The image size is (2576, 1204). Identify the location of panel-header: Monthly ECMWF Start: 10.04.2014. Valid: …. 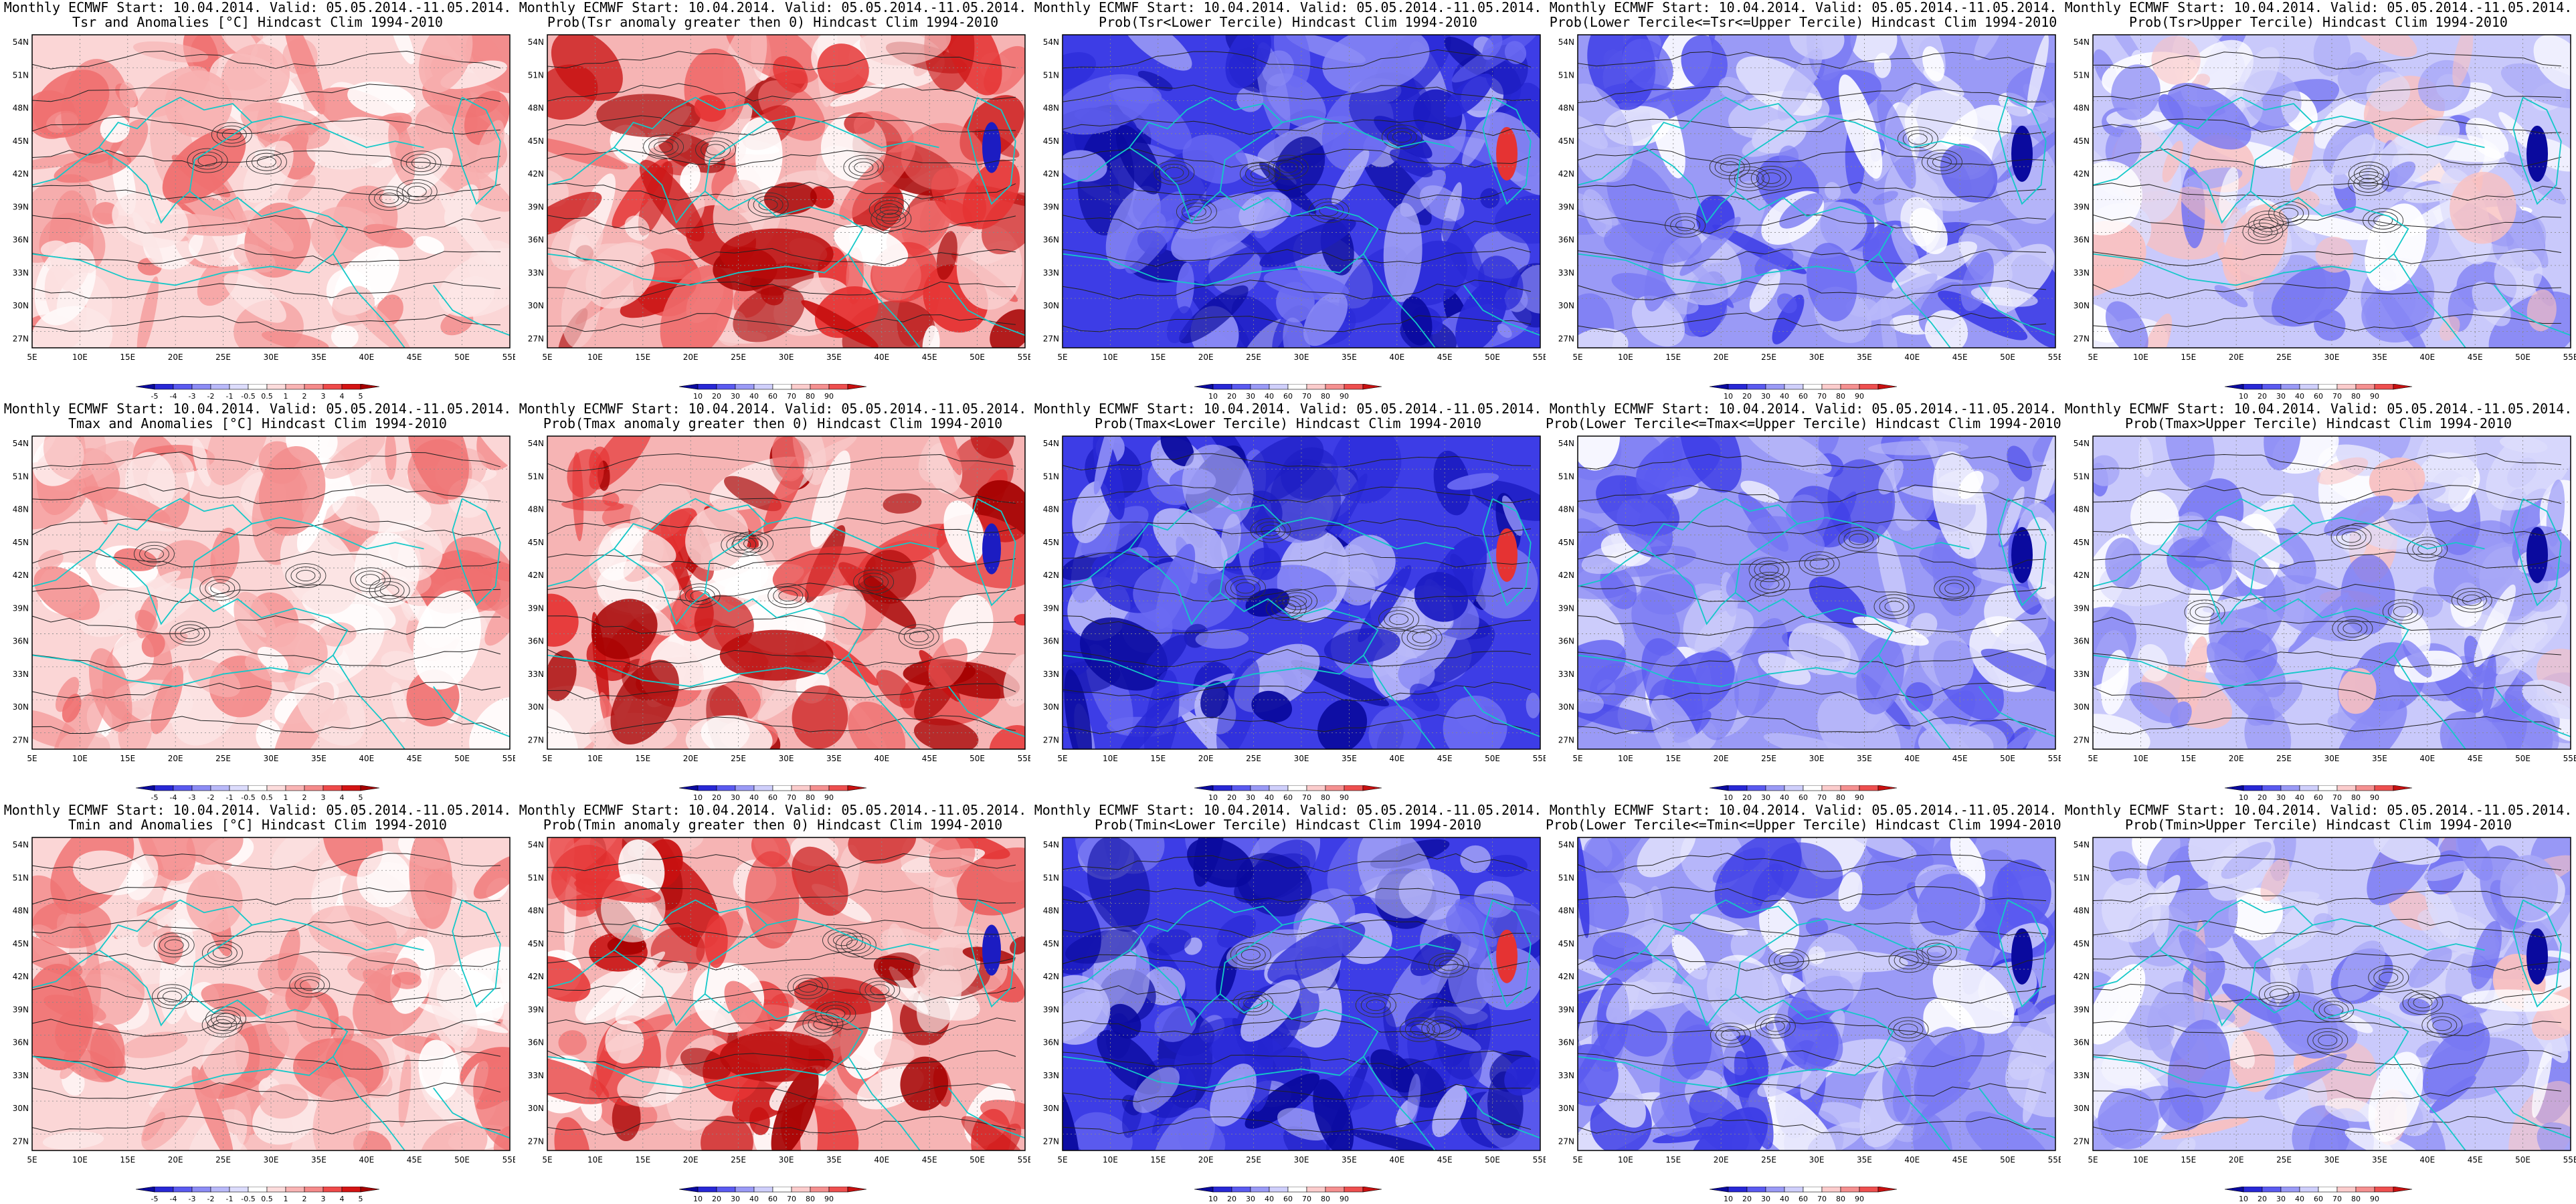
(2318, 7).